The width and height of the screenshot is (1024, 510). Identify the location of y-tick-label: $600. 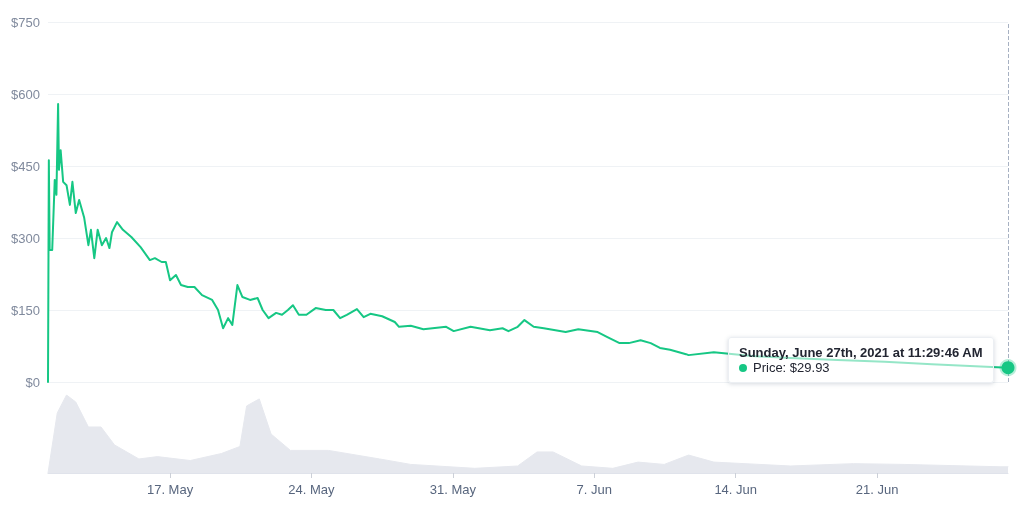
(25, 94).